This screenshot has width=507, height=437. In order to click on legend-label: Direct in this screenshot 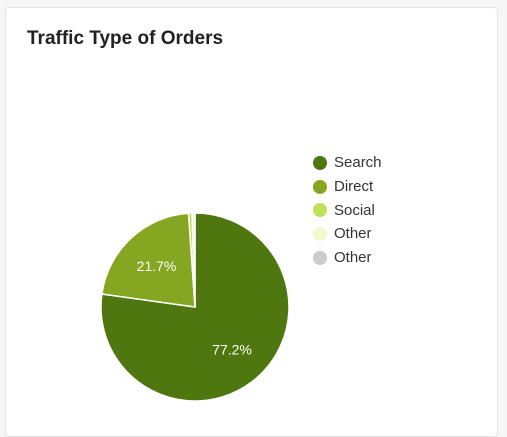, I will do `click(354, 187)`.